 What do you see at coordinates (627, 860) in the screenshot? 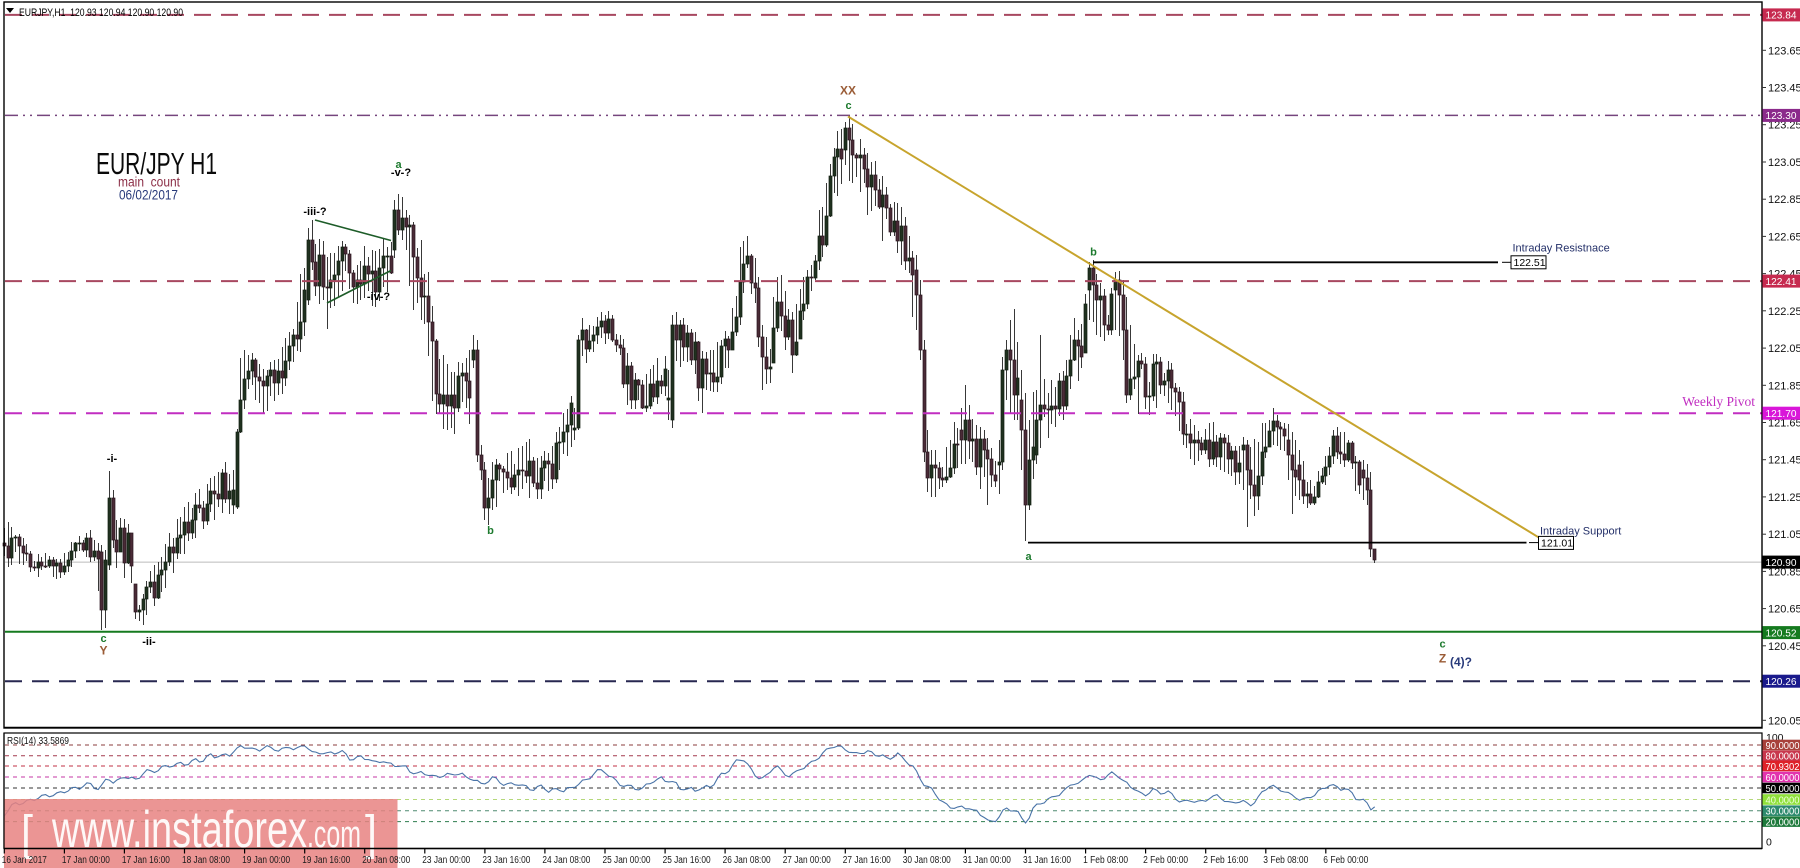
I see `svg-text: 25 Jan 00:00` at bounding box center [627, 860].